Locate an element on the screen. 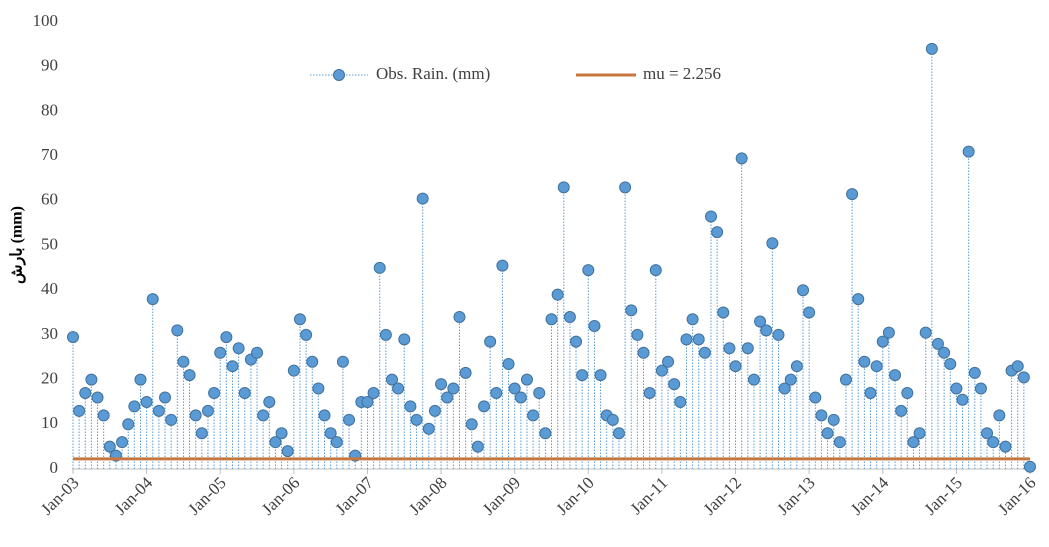 Image resolution: width=1049 pixels, height=547 pixels. y-tick-label: 90 is located at coordinates (49, 65).